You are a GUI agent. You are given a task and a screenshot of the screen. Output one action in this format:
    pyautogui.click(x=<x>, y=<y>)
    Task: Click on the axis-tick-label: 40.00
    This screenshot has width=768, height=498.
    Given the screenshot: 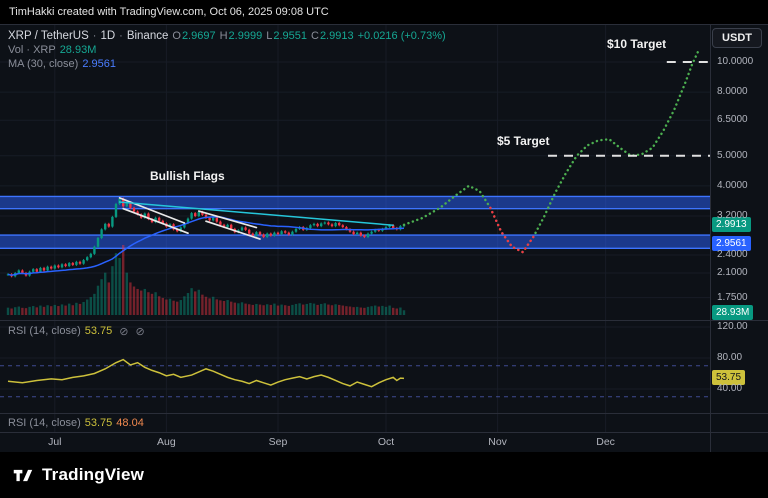 What is the action you would take?
    pyautogui.click(x=730, y=388)
    